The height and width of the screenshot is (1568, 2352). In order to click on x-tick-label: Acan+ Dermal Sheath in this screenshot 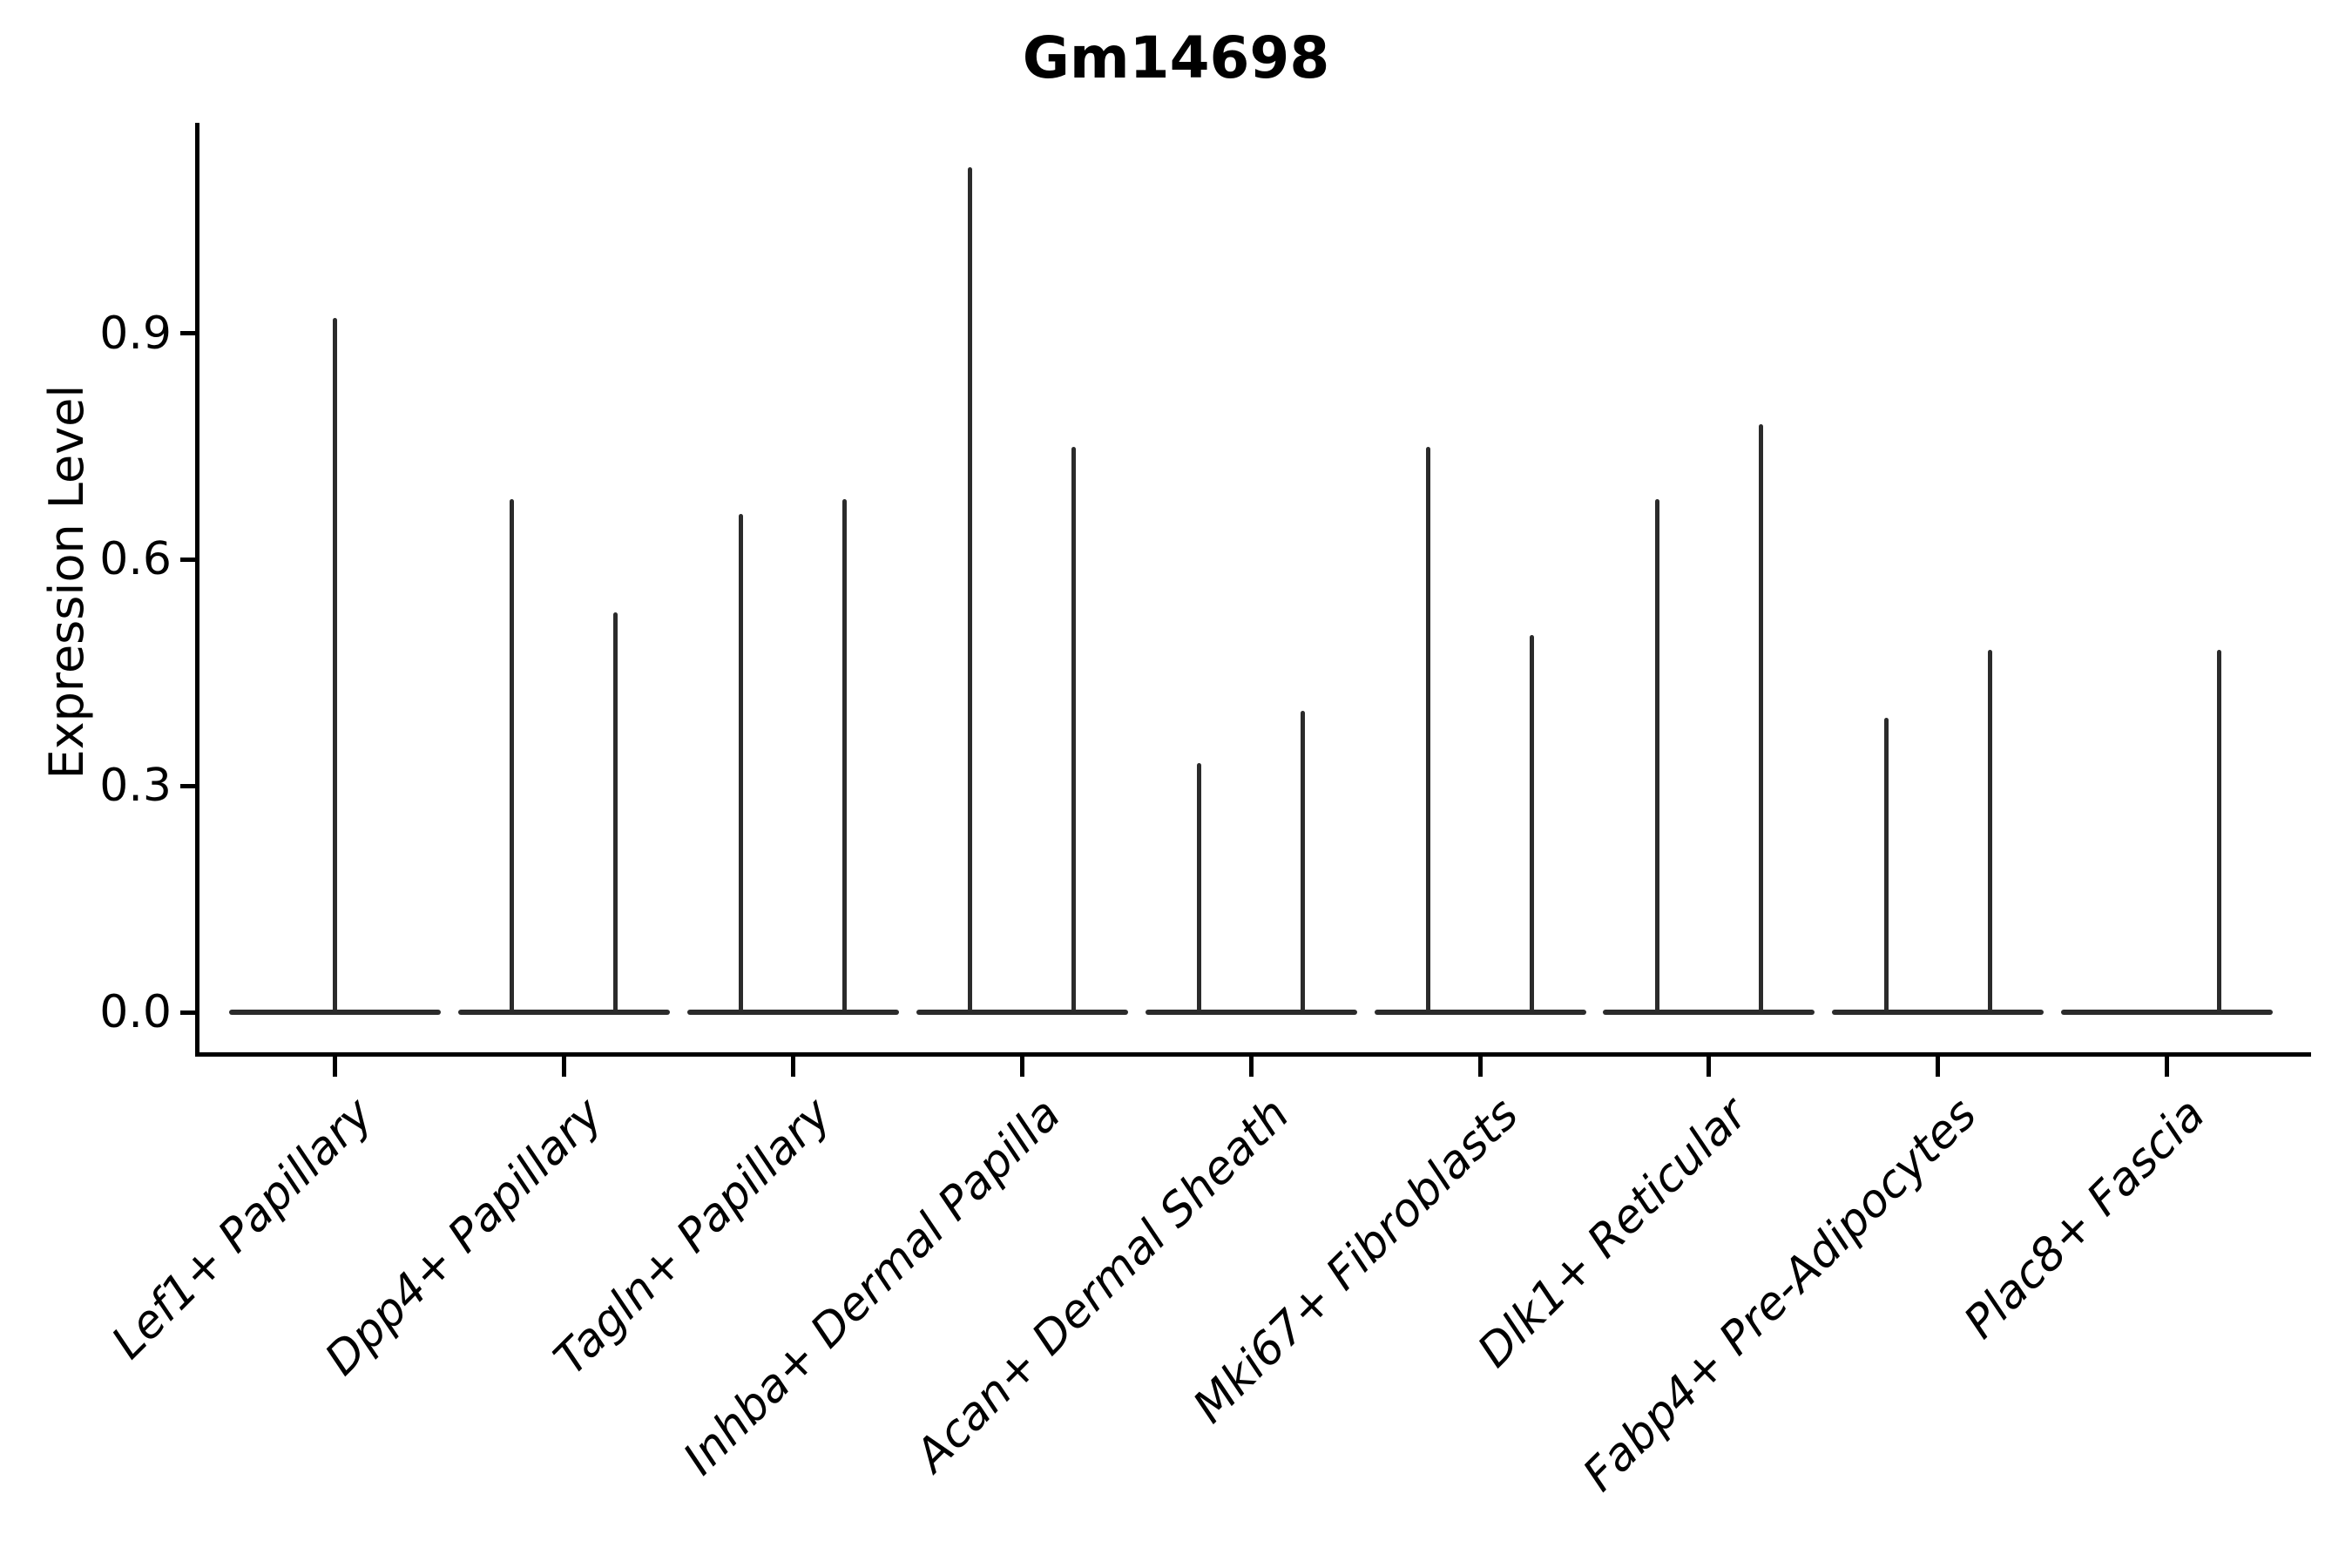, I will do `click(1103, 1285)`.